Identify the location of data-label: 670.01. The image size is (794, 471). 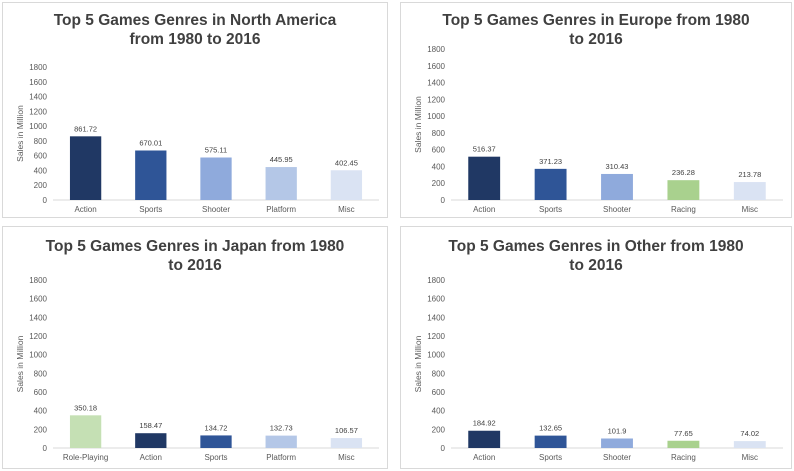
(150, 142).